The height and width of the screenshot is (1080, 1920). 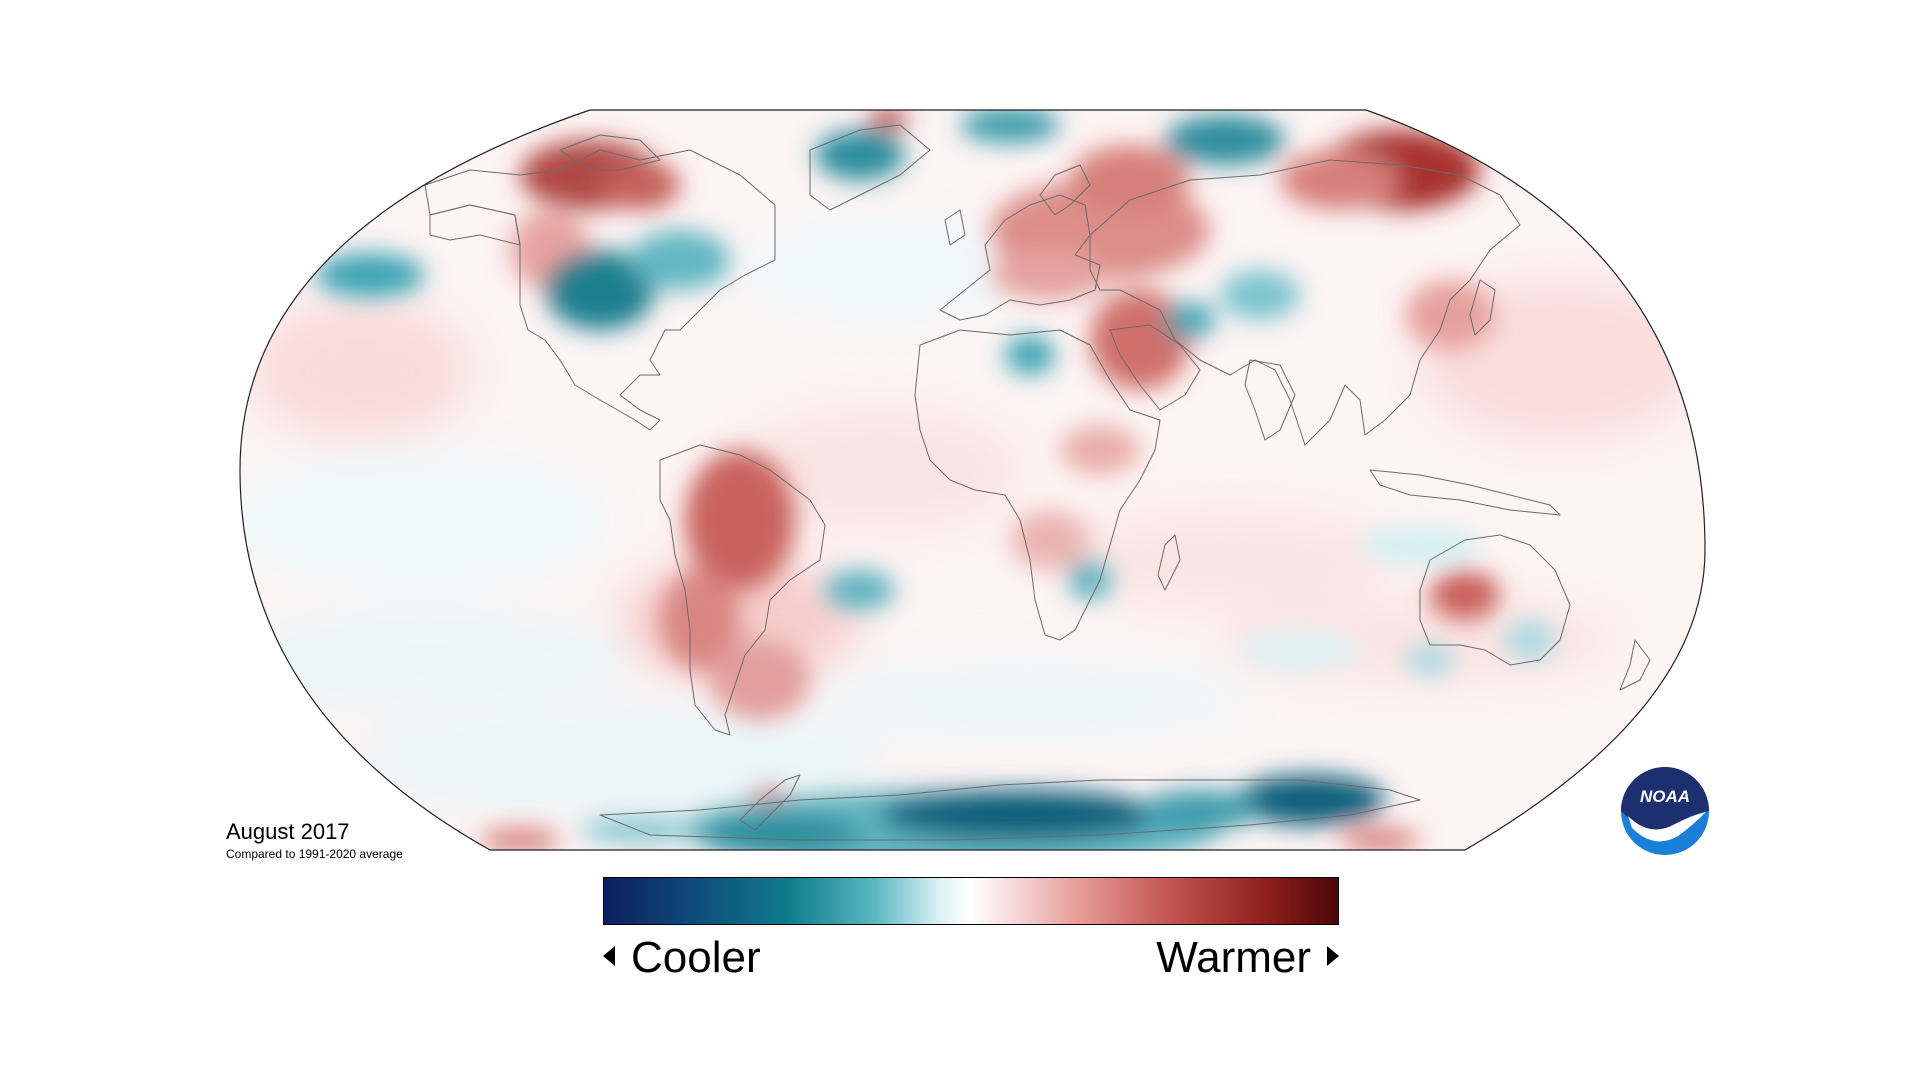 What do you see at coordinates (1305, 302) in the screenshot?
I see `asia-outline` at bounding box center [1305, 302].